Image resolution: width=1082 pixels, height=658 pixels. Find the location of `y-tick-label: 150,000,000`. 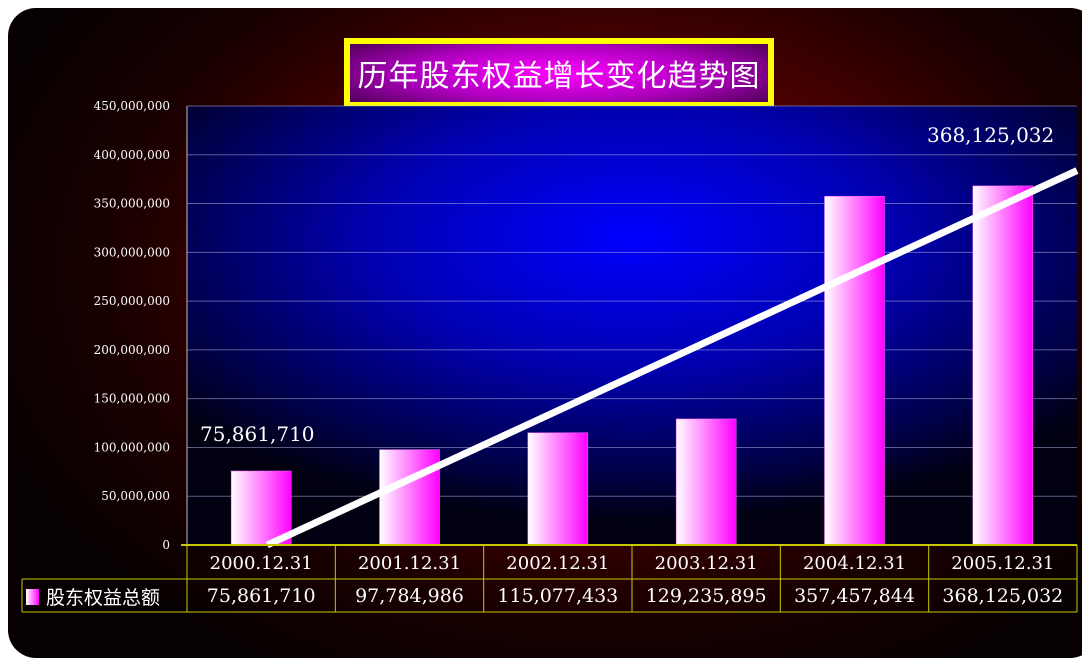

y-tick-label: 150,000,000 is located at coordinates (132, 399).